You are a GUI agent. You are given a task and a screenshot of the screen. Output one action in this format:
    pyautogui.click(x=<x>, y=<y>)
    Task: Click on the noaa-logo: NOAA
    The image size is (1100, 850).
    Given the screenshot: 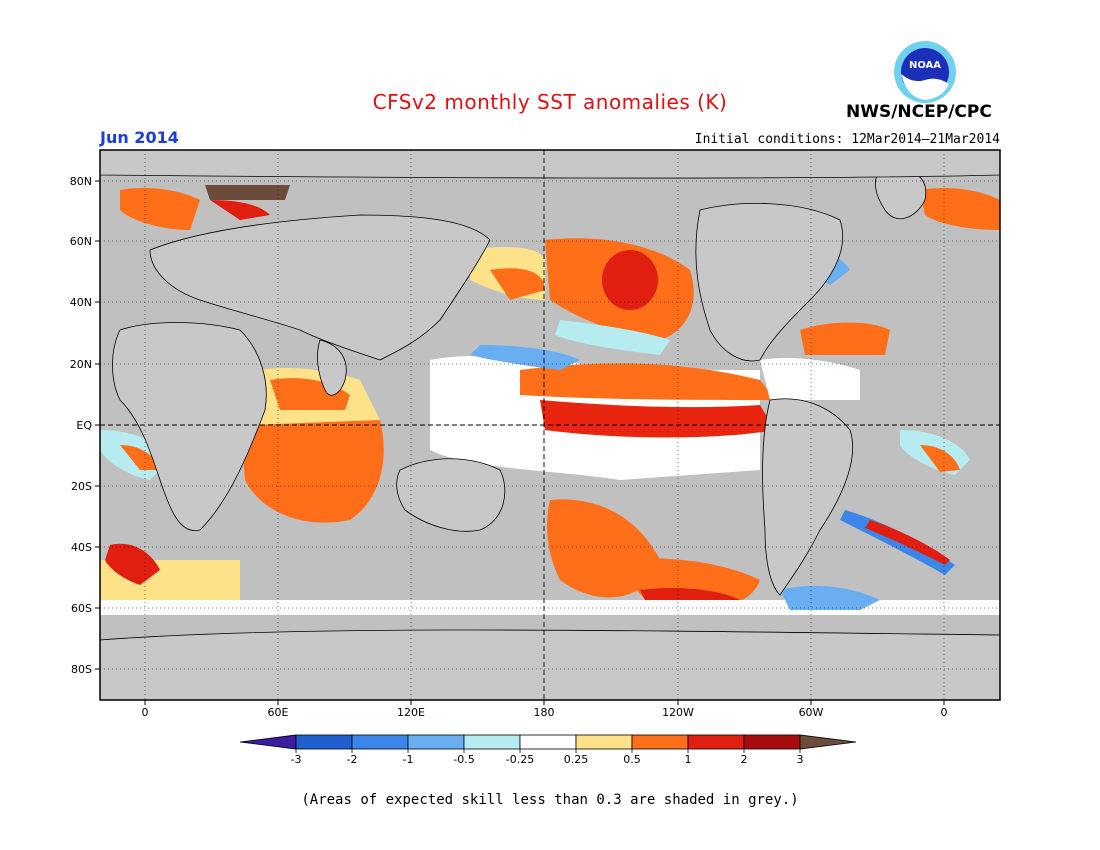 What is the action you would take?
    pyautogui.click(x=925, y=72)
    